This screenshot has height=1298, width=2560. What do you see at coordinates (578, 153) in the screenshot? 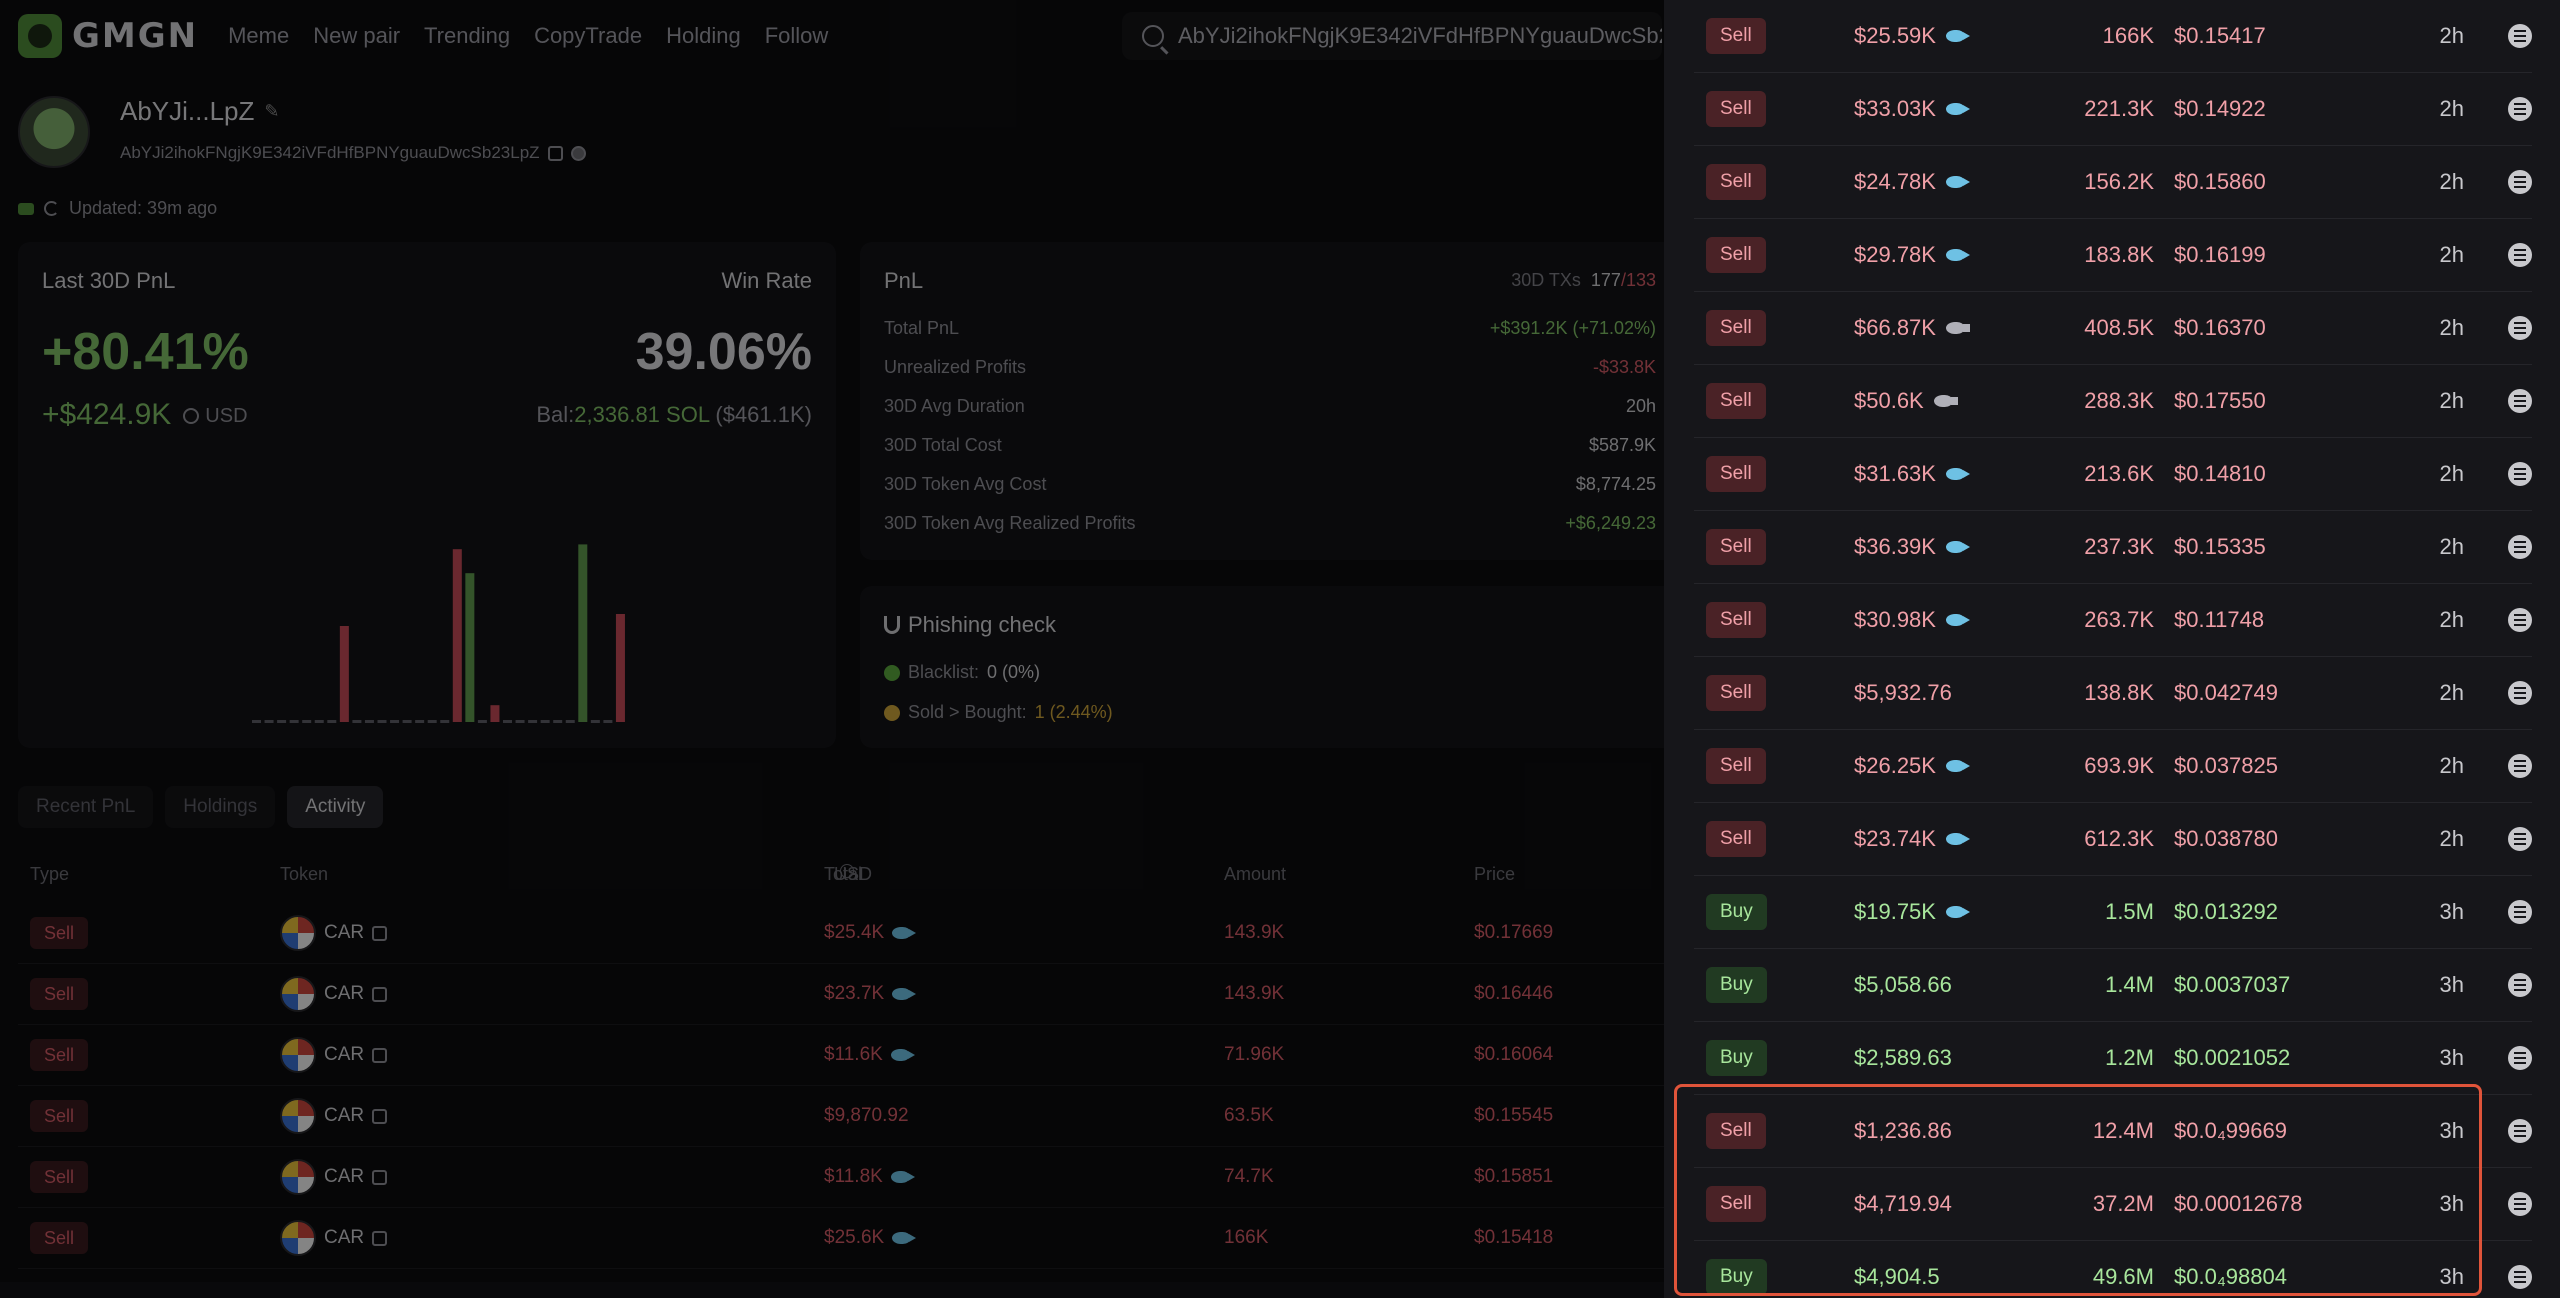
I see `explorer-icon` at bounding box center [578, 153].